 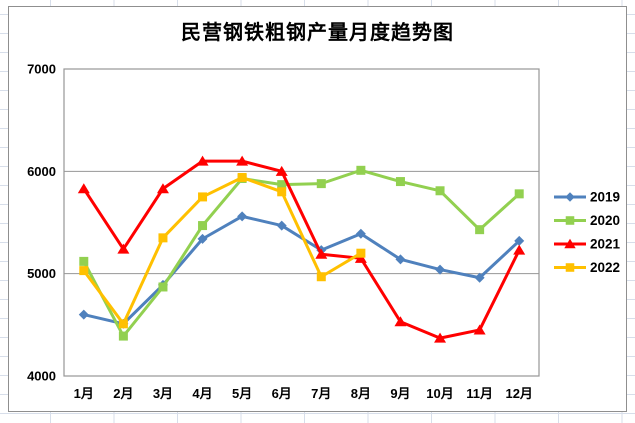 I want to click on x-axis: 1月 2月 3月 4月 5月 6月 7月 8月 9月 10月 11月 12月, so click(x=303, y=393).